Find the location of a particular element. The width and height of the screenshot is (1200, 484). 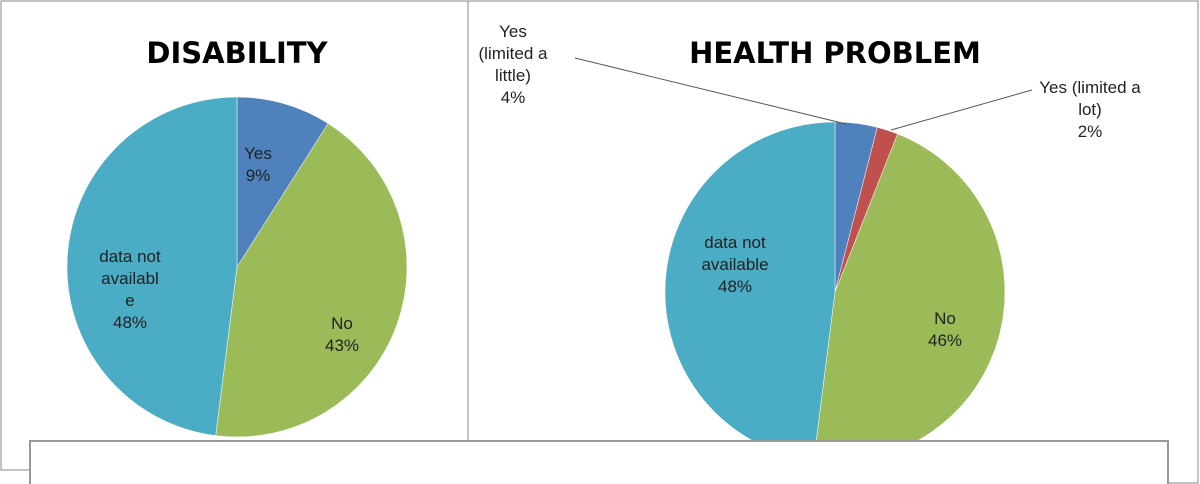

slice-label: No 46% is located at coordinates (945, 330).